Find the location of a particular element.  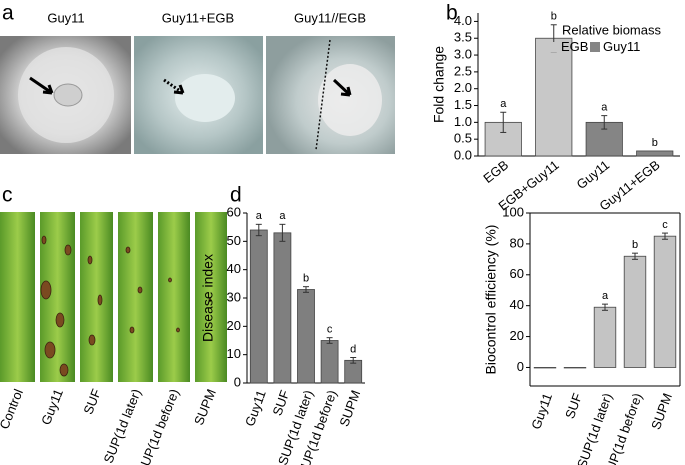

x-tick-label: EGB is located at coordinates (495, 171).